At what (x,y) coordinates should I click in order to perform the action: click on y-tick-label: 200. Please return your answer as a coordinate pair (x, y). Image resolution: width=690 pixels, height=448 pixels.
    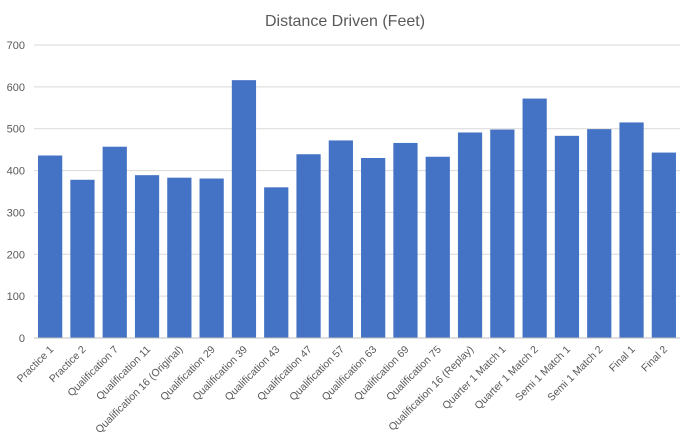
    Looking at the image, I should click on (16, 255).